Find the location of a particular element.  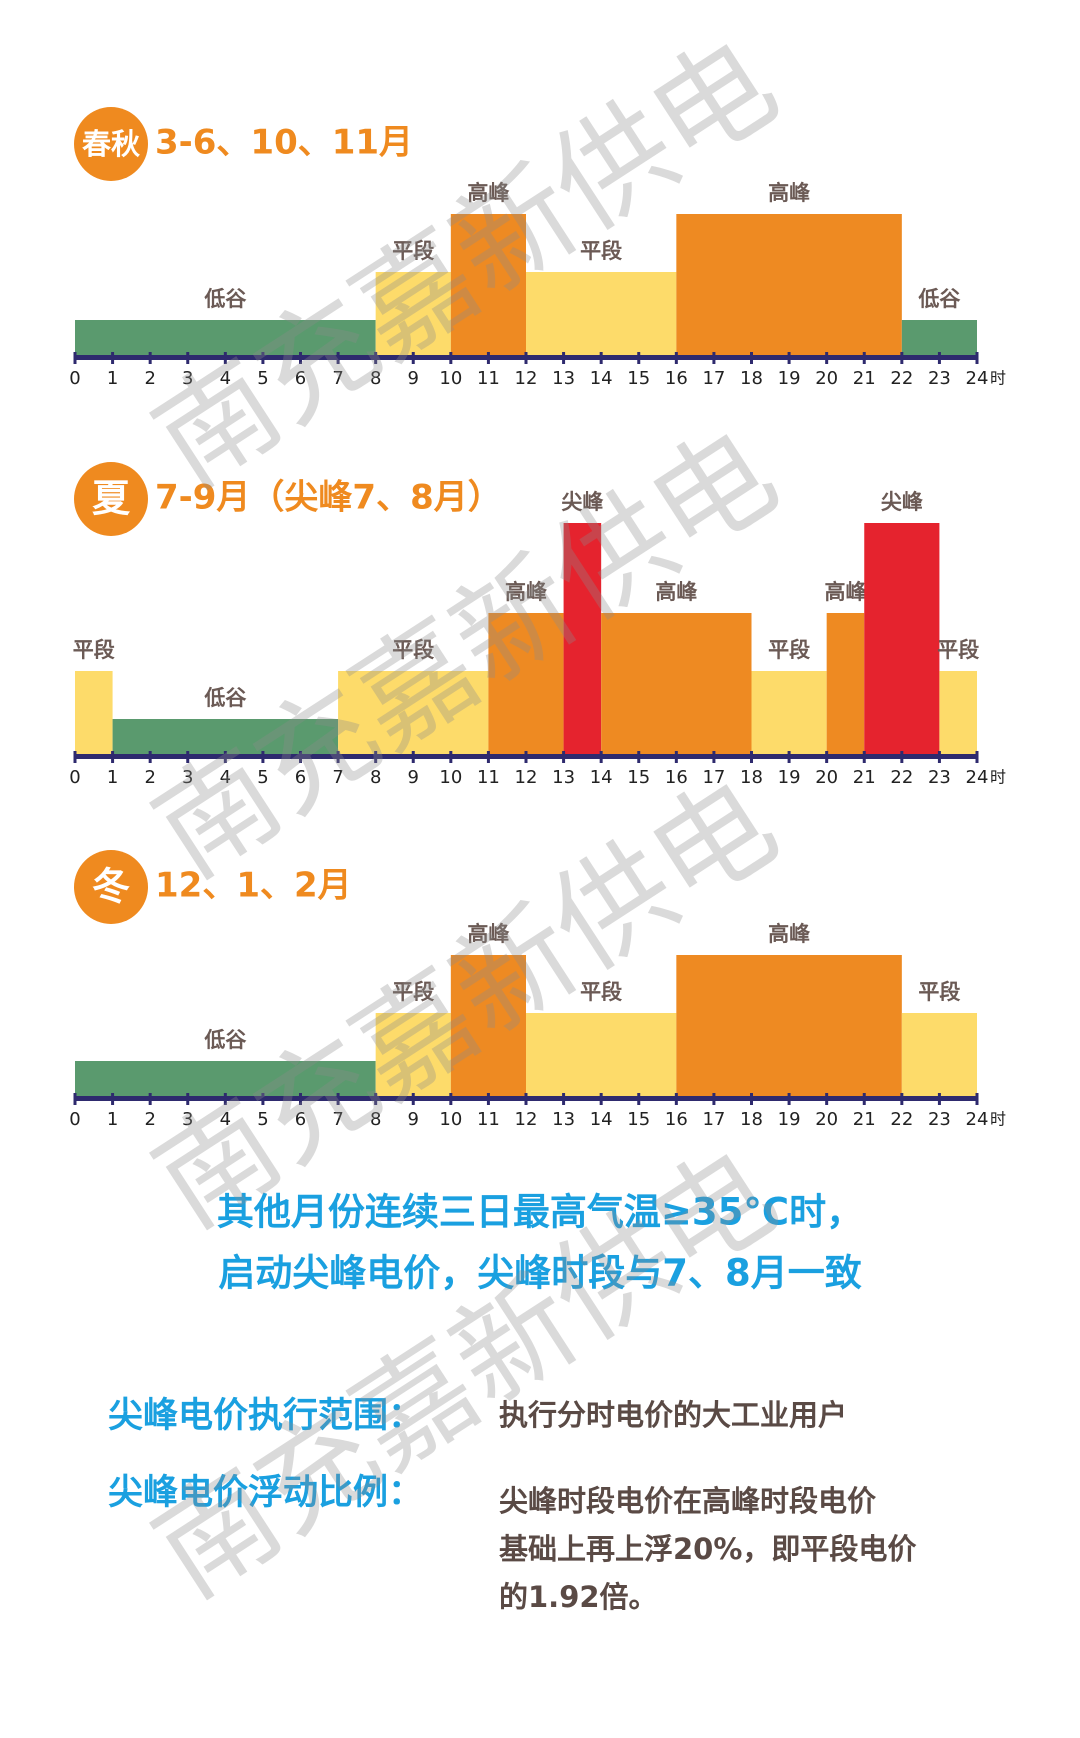

badge-text: 冬 is located at coordinates (111, 887).